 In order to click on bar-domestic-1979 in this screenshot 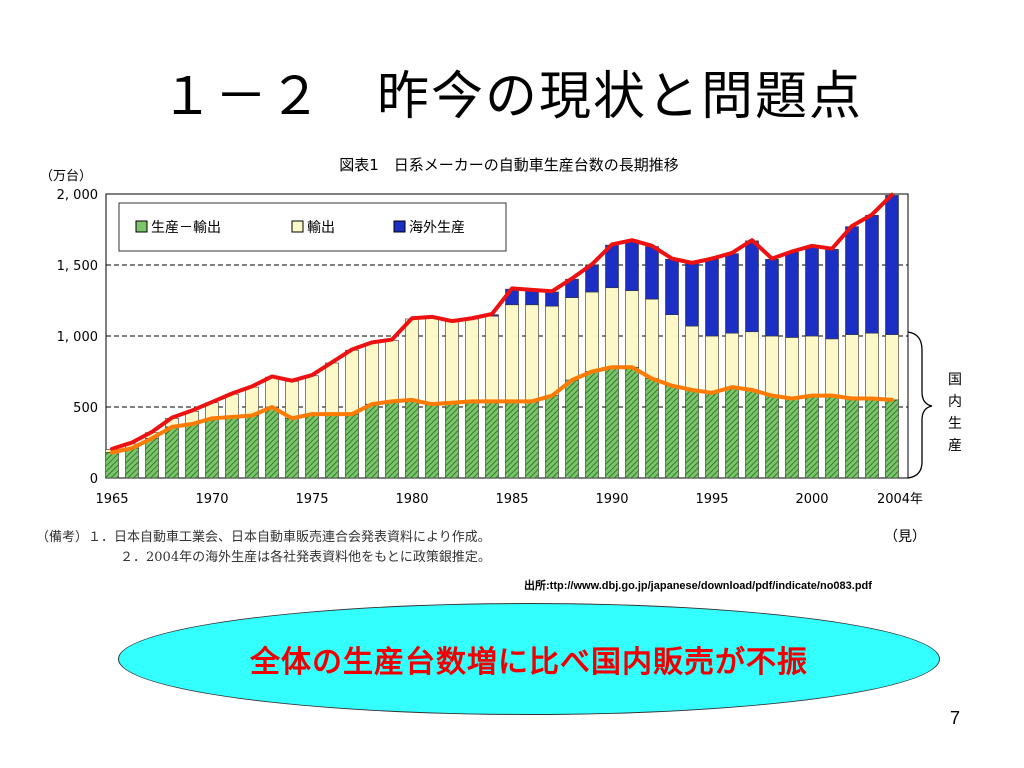, I will do `click(392, 440)`.